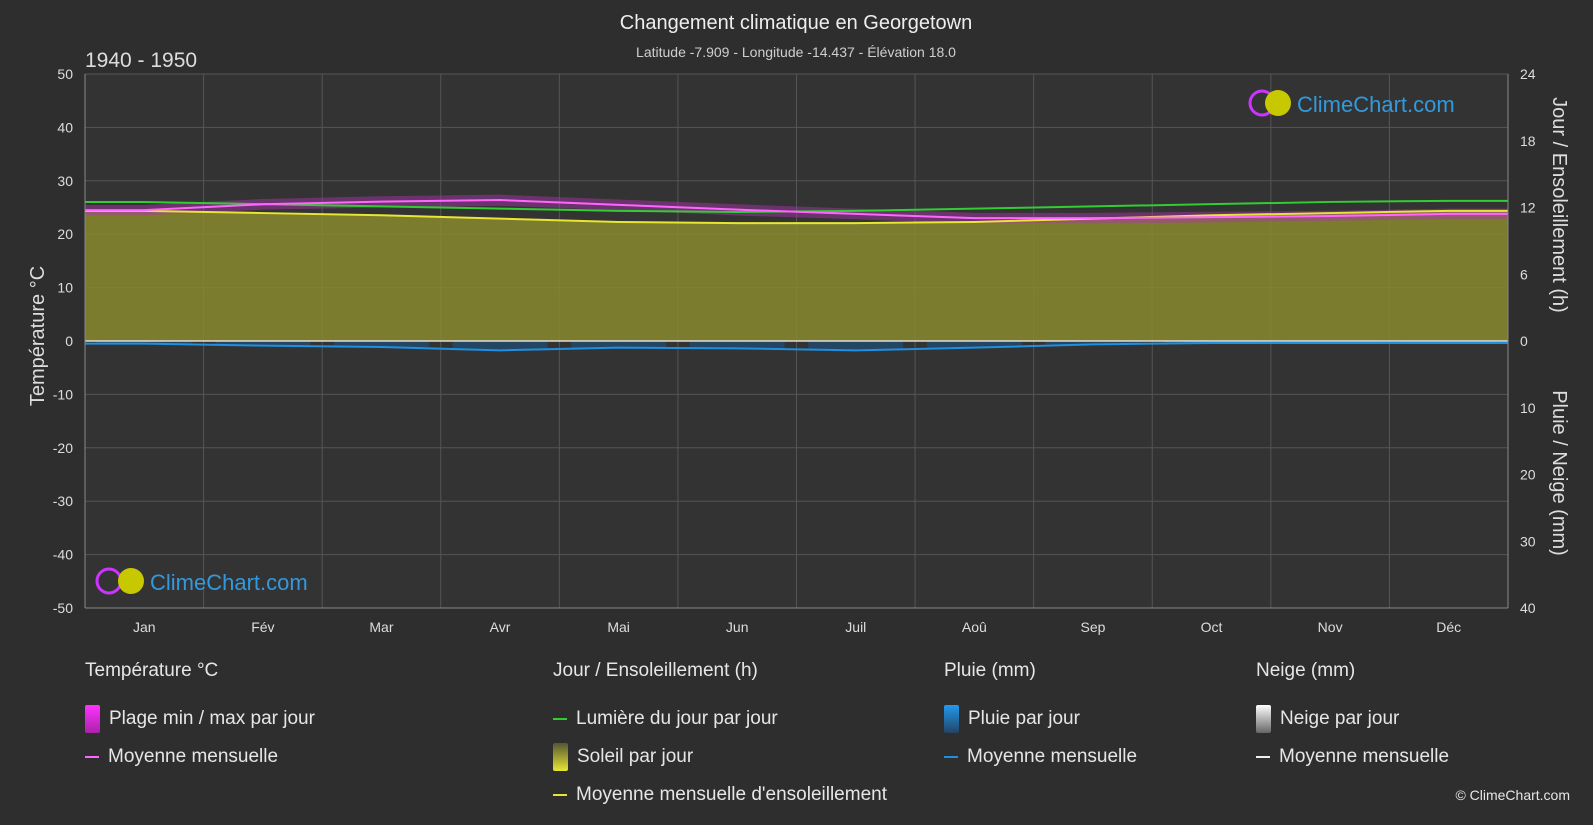 Image resolution: width=1593 pixels, height=825 pixels. I want to click on sun-tick-label: 24, so click(1528, 74).